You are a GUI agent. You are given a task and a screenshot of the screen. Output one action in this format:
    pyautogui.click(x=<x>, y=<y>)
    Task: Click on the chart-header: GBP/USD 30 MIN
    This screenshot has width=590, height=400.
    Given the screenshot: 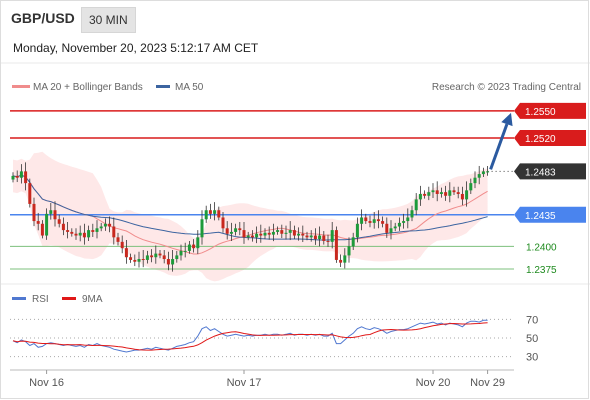 What is the action you would take?
    pyautogui.click(x=295, y=19)
    